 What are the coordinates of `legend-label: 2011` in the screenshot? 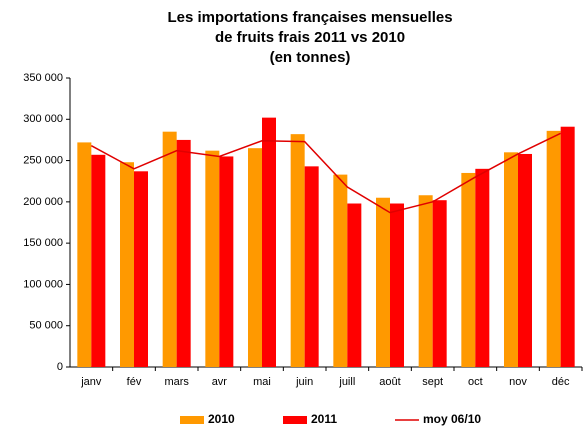 It's located at (324, 419).